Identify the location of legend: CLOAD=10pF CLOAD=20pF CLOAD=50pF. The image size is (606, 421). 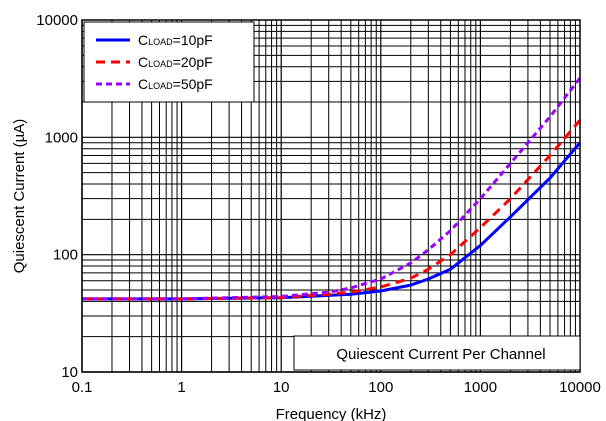
(169, 62).